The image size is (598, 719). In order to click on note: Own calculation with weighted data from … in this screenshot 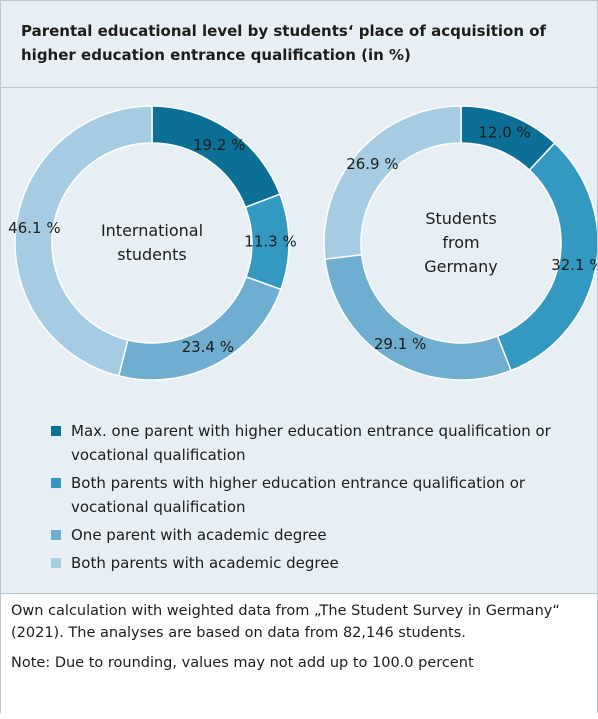, I will do `click(285, 622)`.